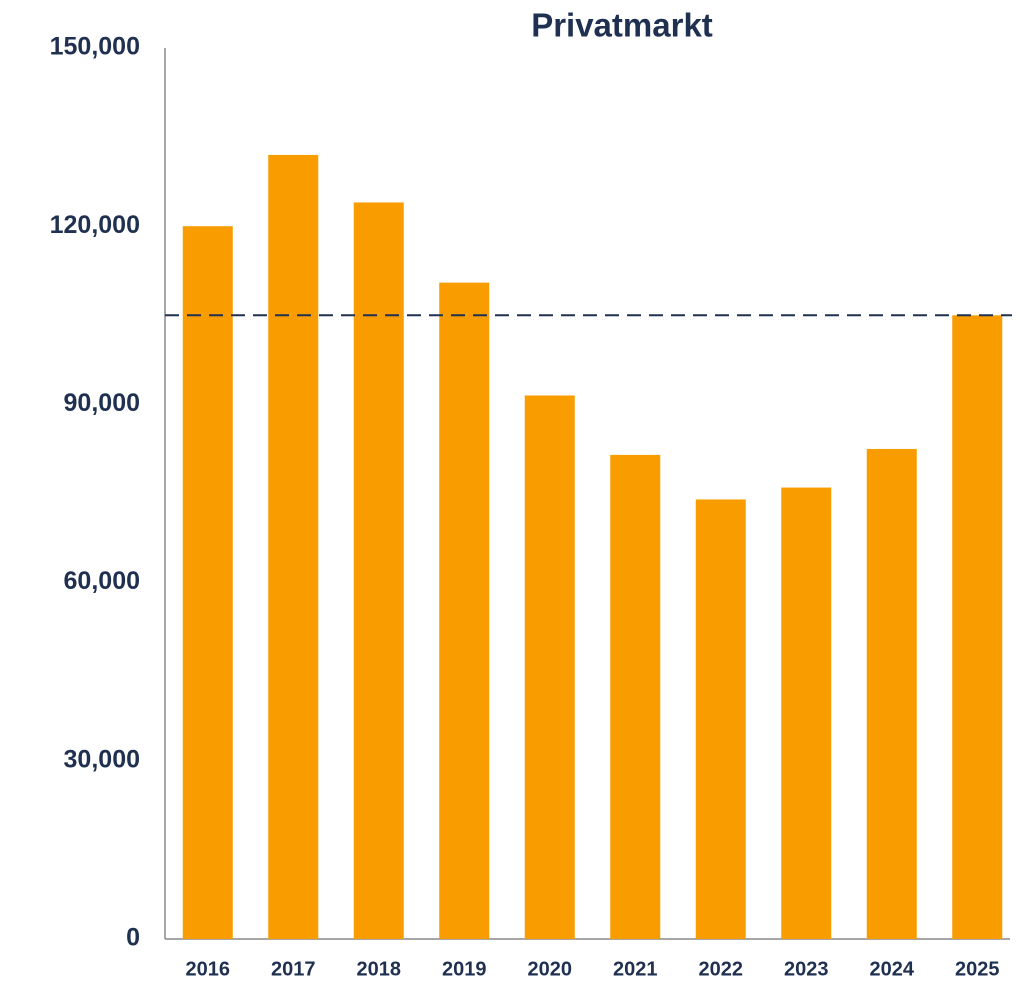 The width and height of the screenshot is (1020, 986). What do you see at coordinates (977, 969) in the screenshot?
I see `x-tick-label: 2025` at bounding box center [977, 969].